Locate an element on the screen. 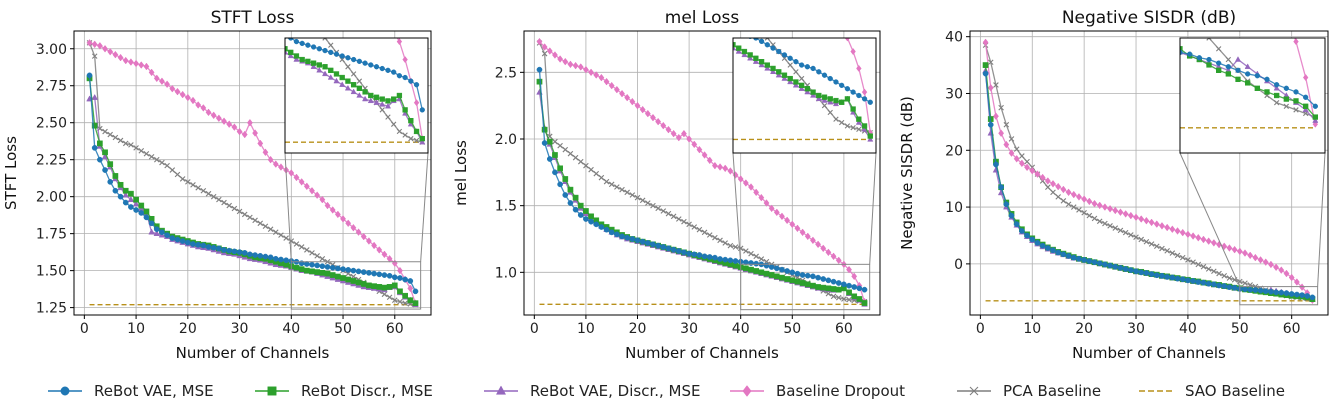  inset-series-square is located at coordinates (351, 92).